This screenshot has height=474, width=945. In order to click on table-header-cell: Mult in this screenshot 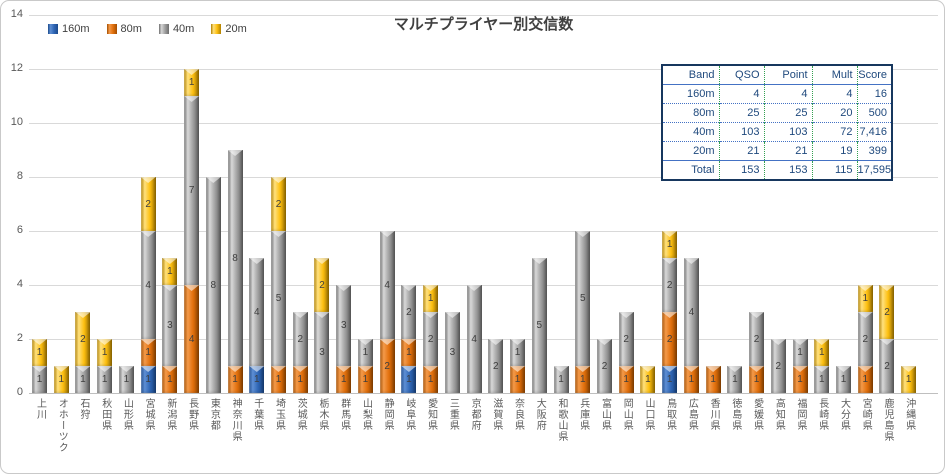, I will do `click(834, 75)`.